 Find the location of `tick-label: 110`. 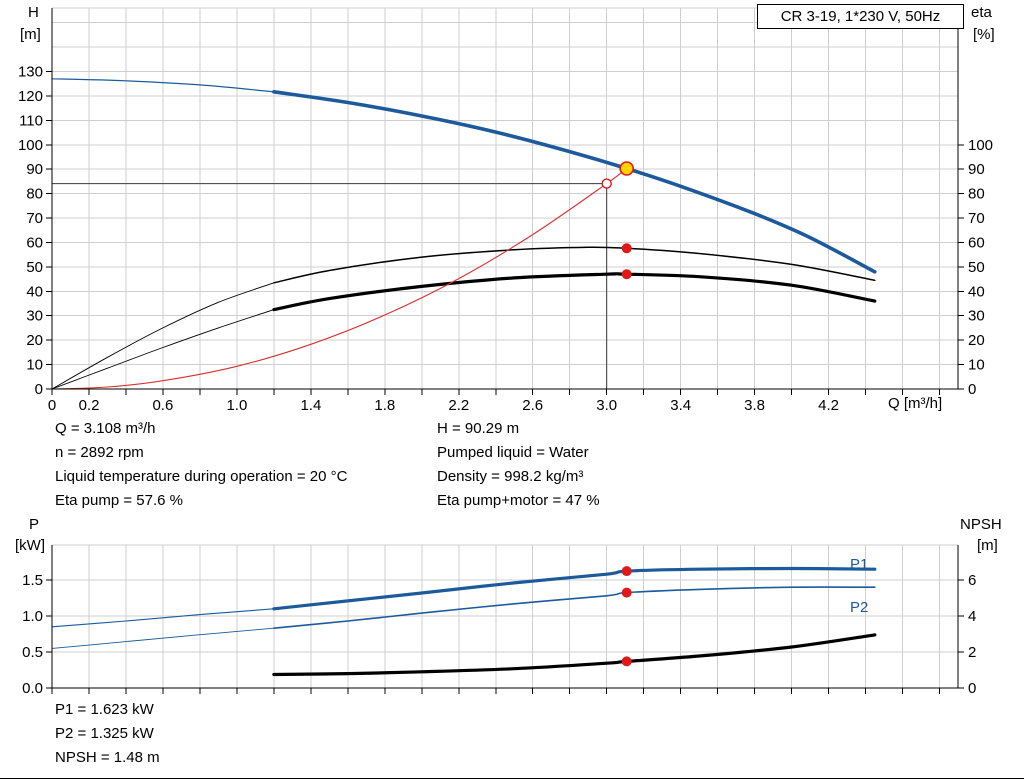

tick-label: 110 is located at coordinates (31, 120).